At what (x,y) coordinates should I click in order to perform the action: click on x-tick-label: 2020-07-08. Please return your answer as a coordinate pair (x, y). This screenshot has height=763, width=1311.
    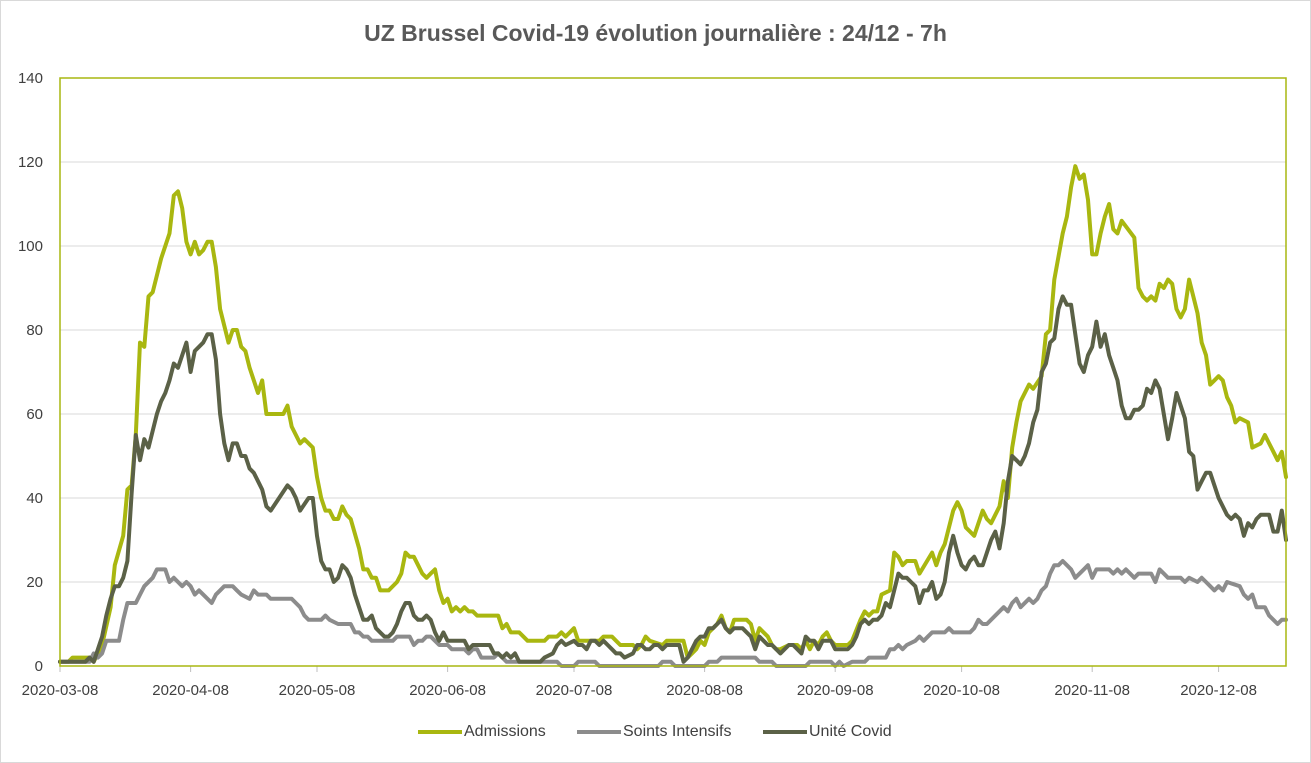
    Looking at the image, I should click on (574, 690).